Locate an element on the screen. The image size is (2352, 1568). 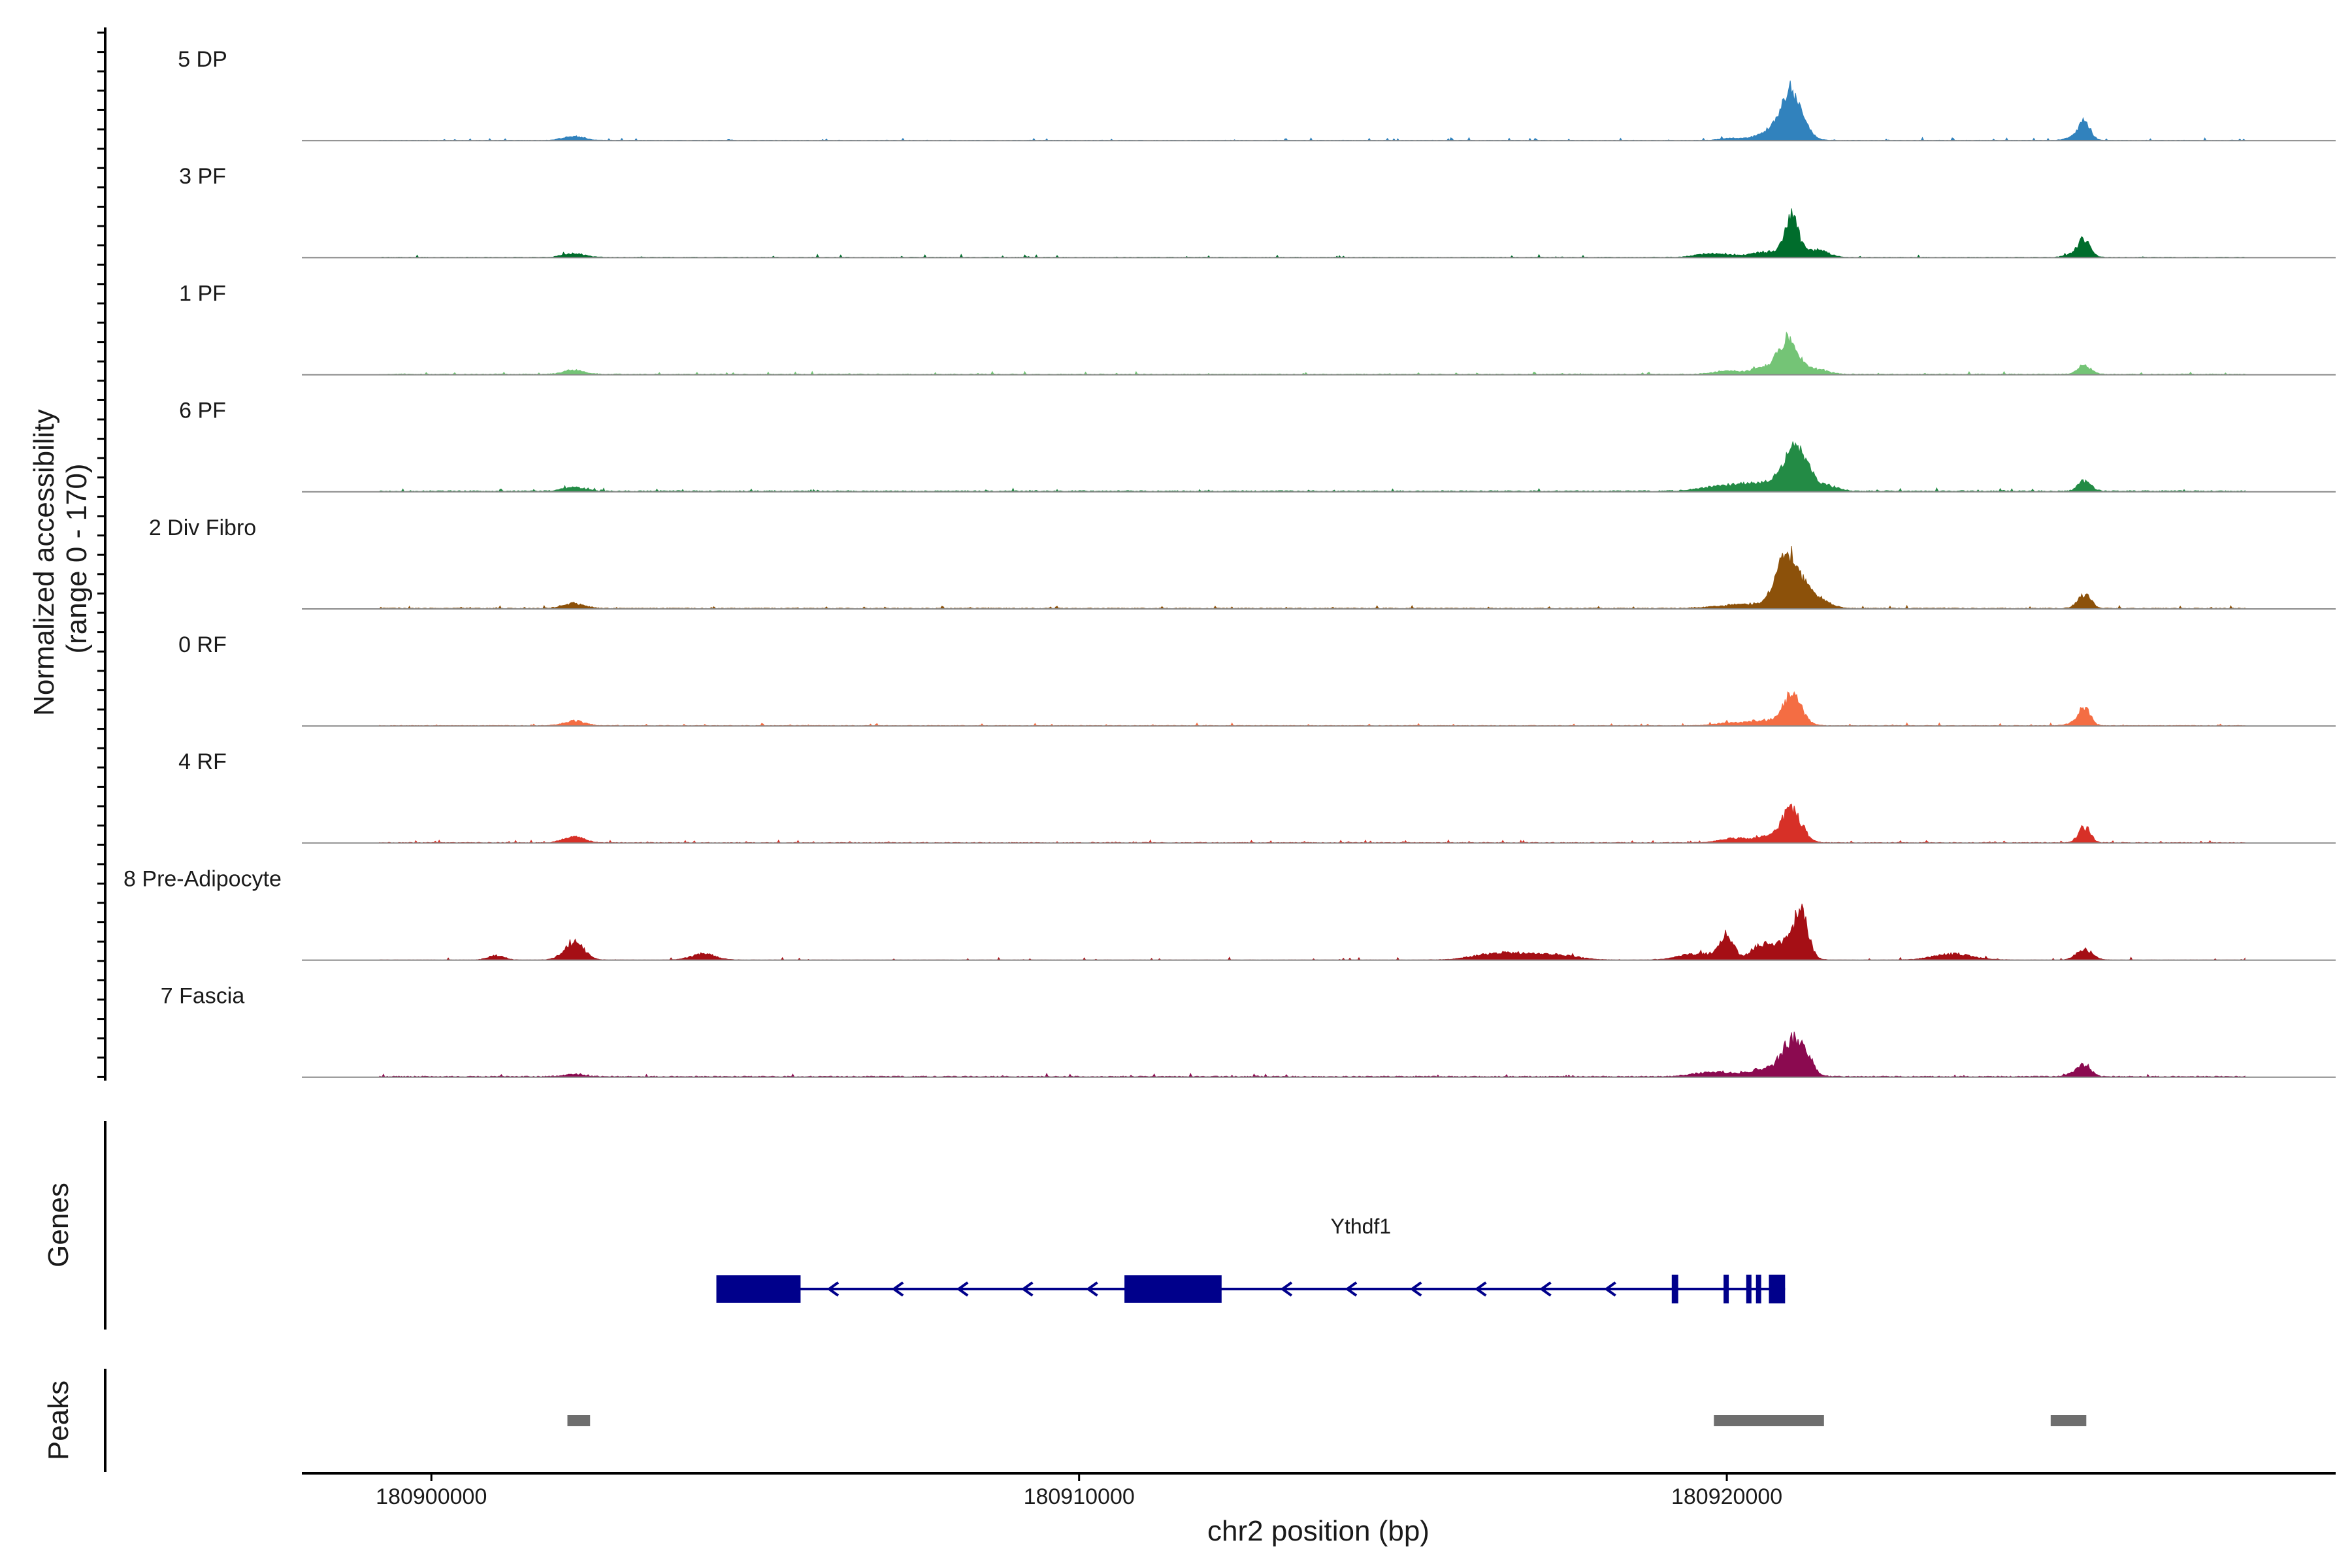
gene-name-label: Ythdf1 is located at coordinates (1361, 1226).